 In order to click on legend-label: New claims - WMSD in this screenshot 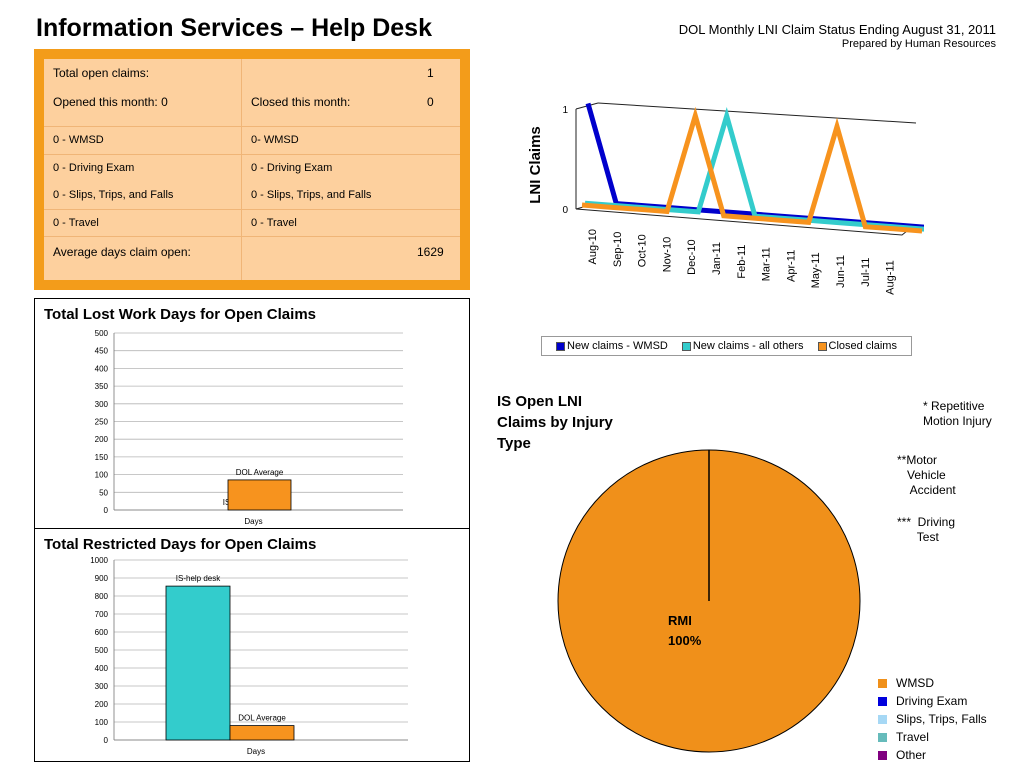, I will do `click(617, 346)`.